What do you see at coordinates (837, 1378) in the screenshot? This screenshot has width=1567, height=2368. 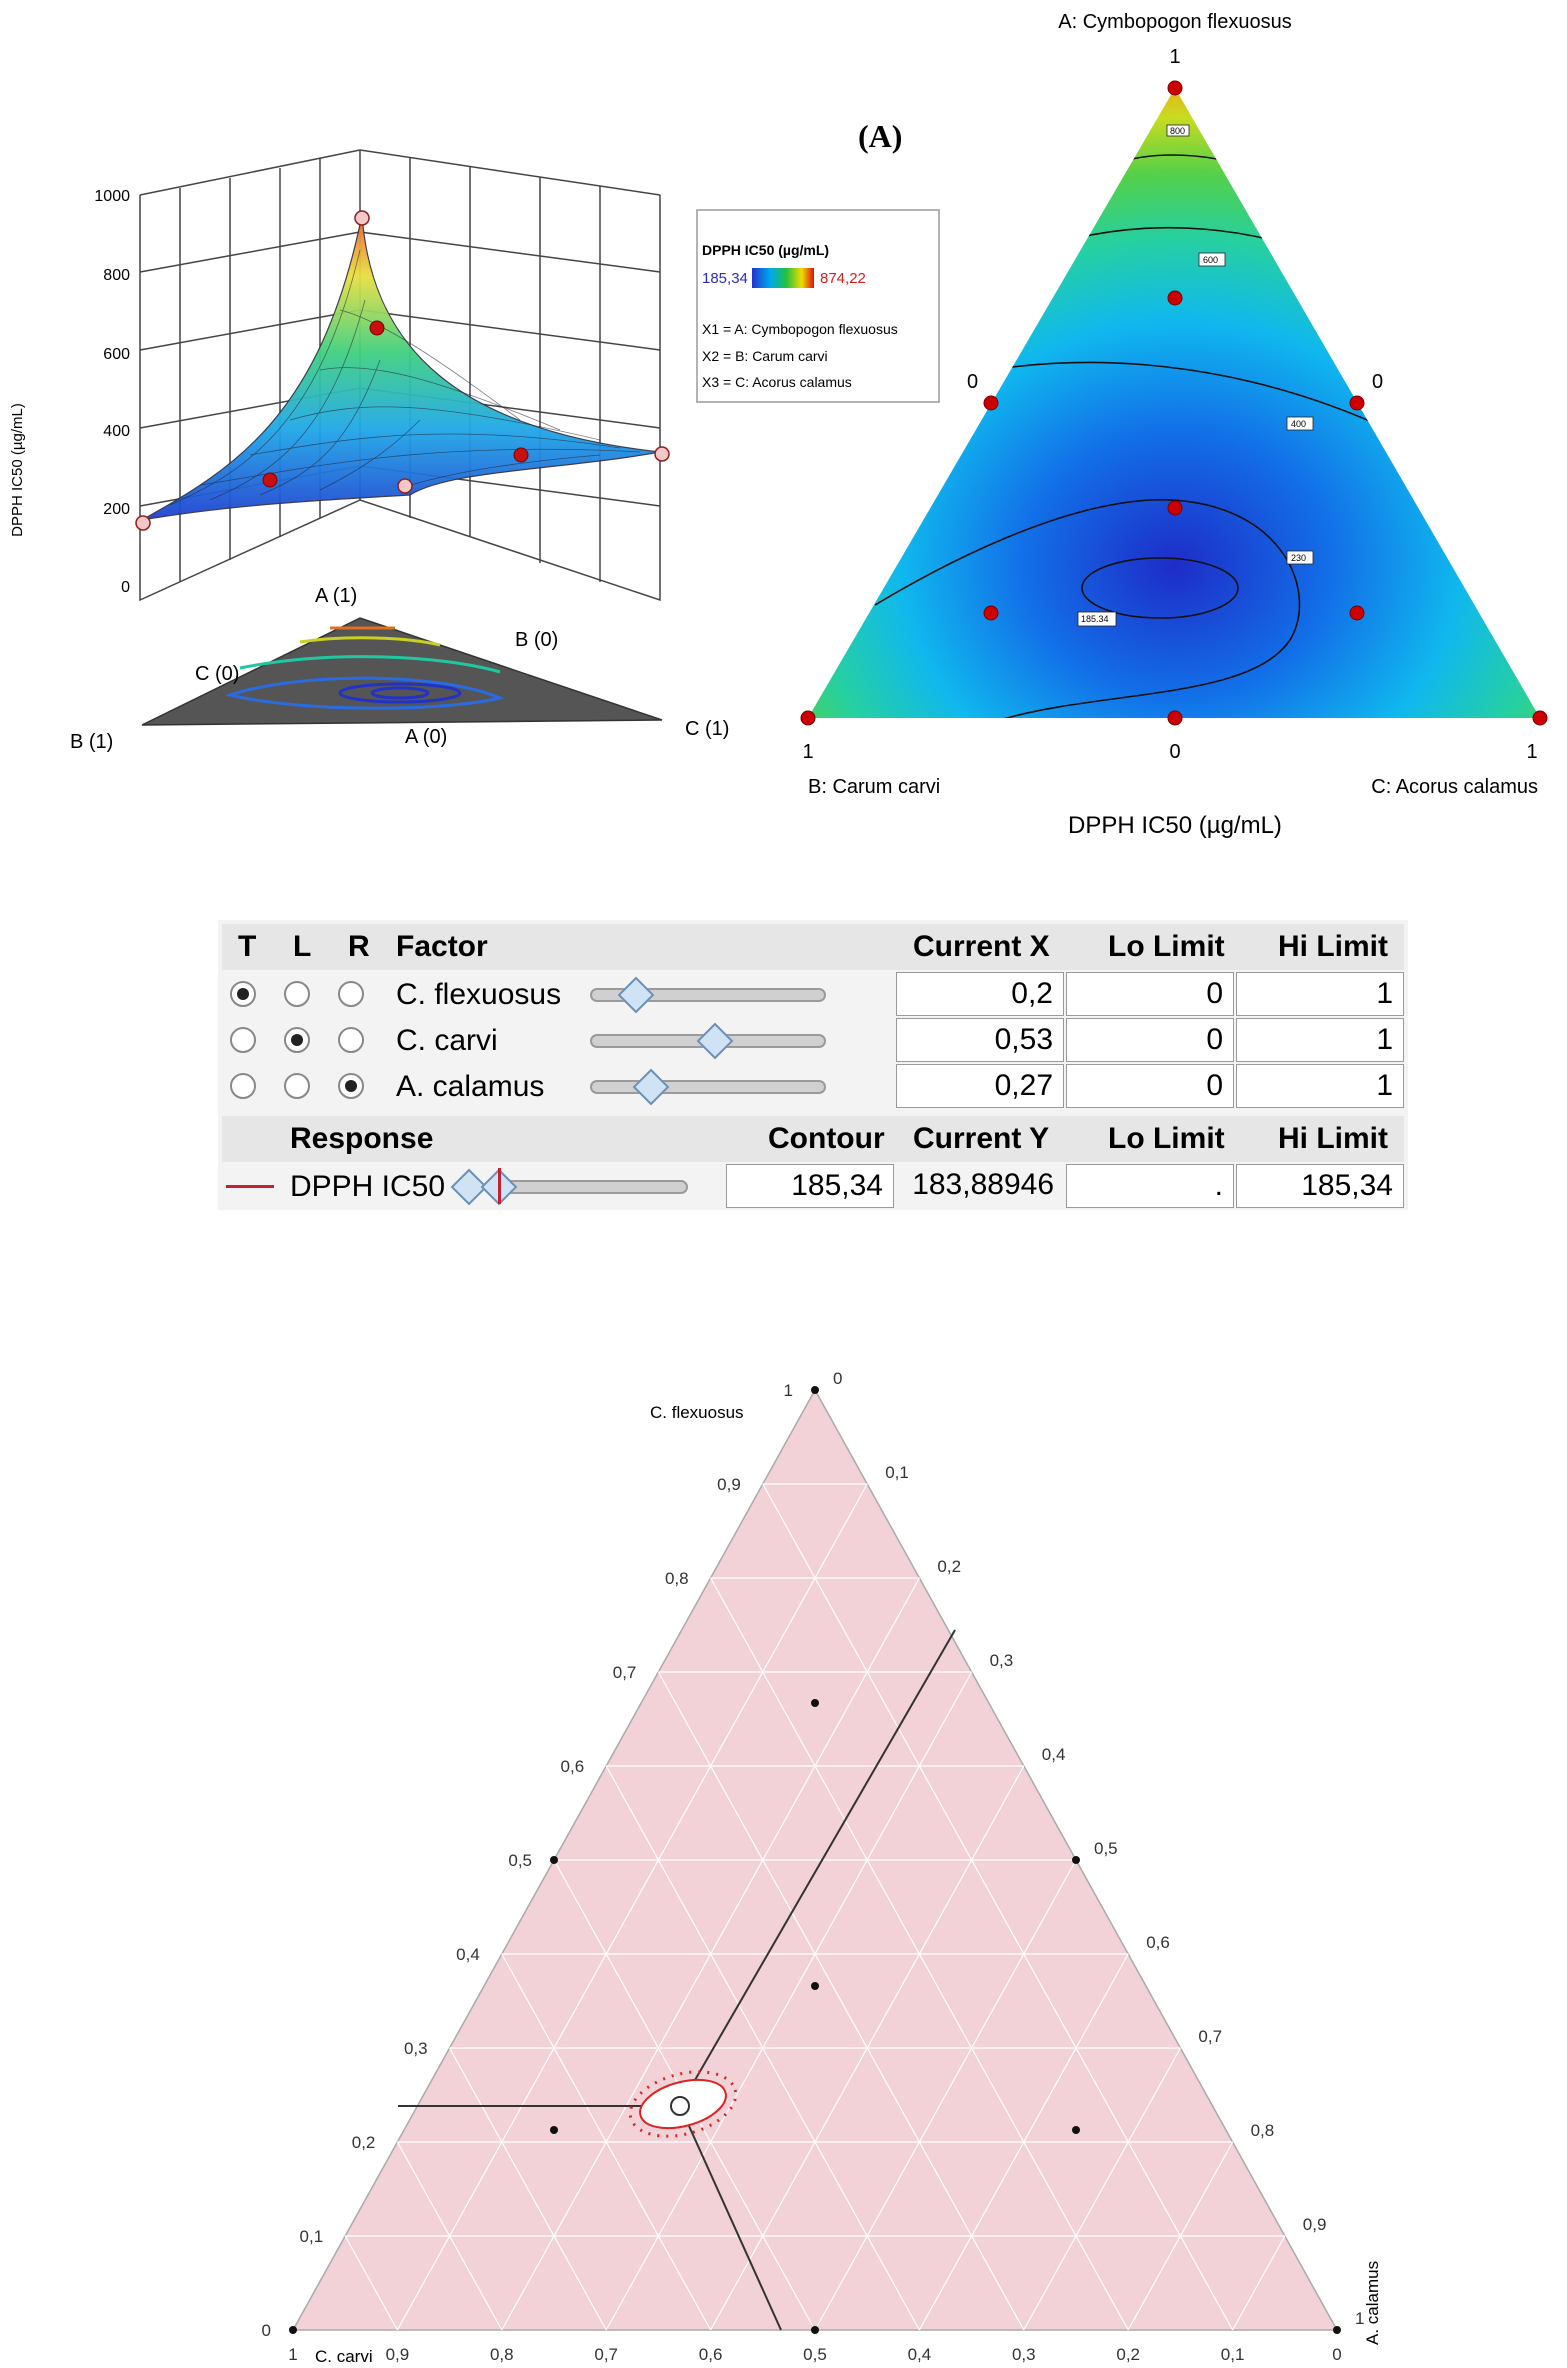 I see `tick-label: 0` at bounding box center [837, 1378].